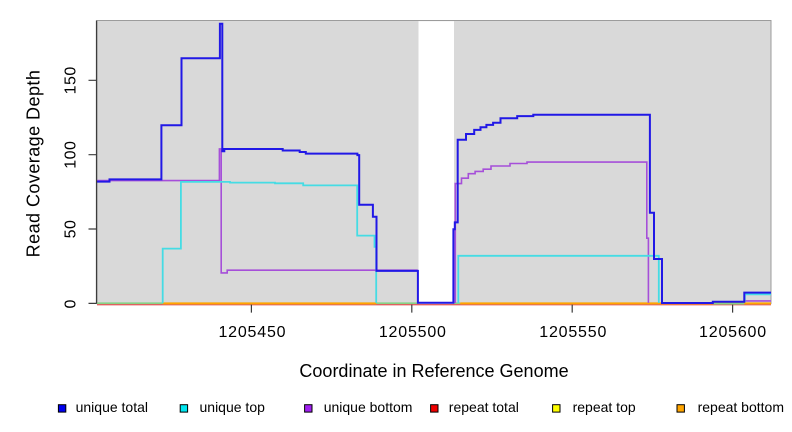 Image resolution: width=792 pixels, height=432 pixels. What do you see at coordinates (413, 332) in the screenshot?
I see `svg-text: 1205500` at bounding box center [413, 332].